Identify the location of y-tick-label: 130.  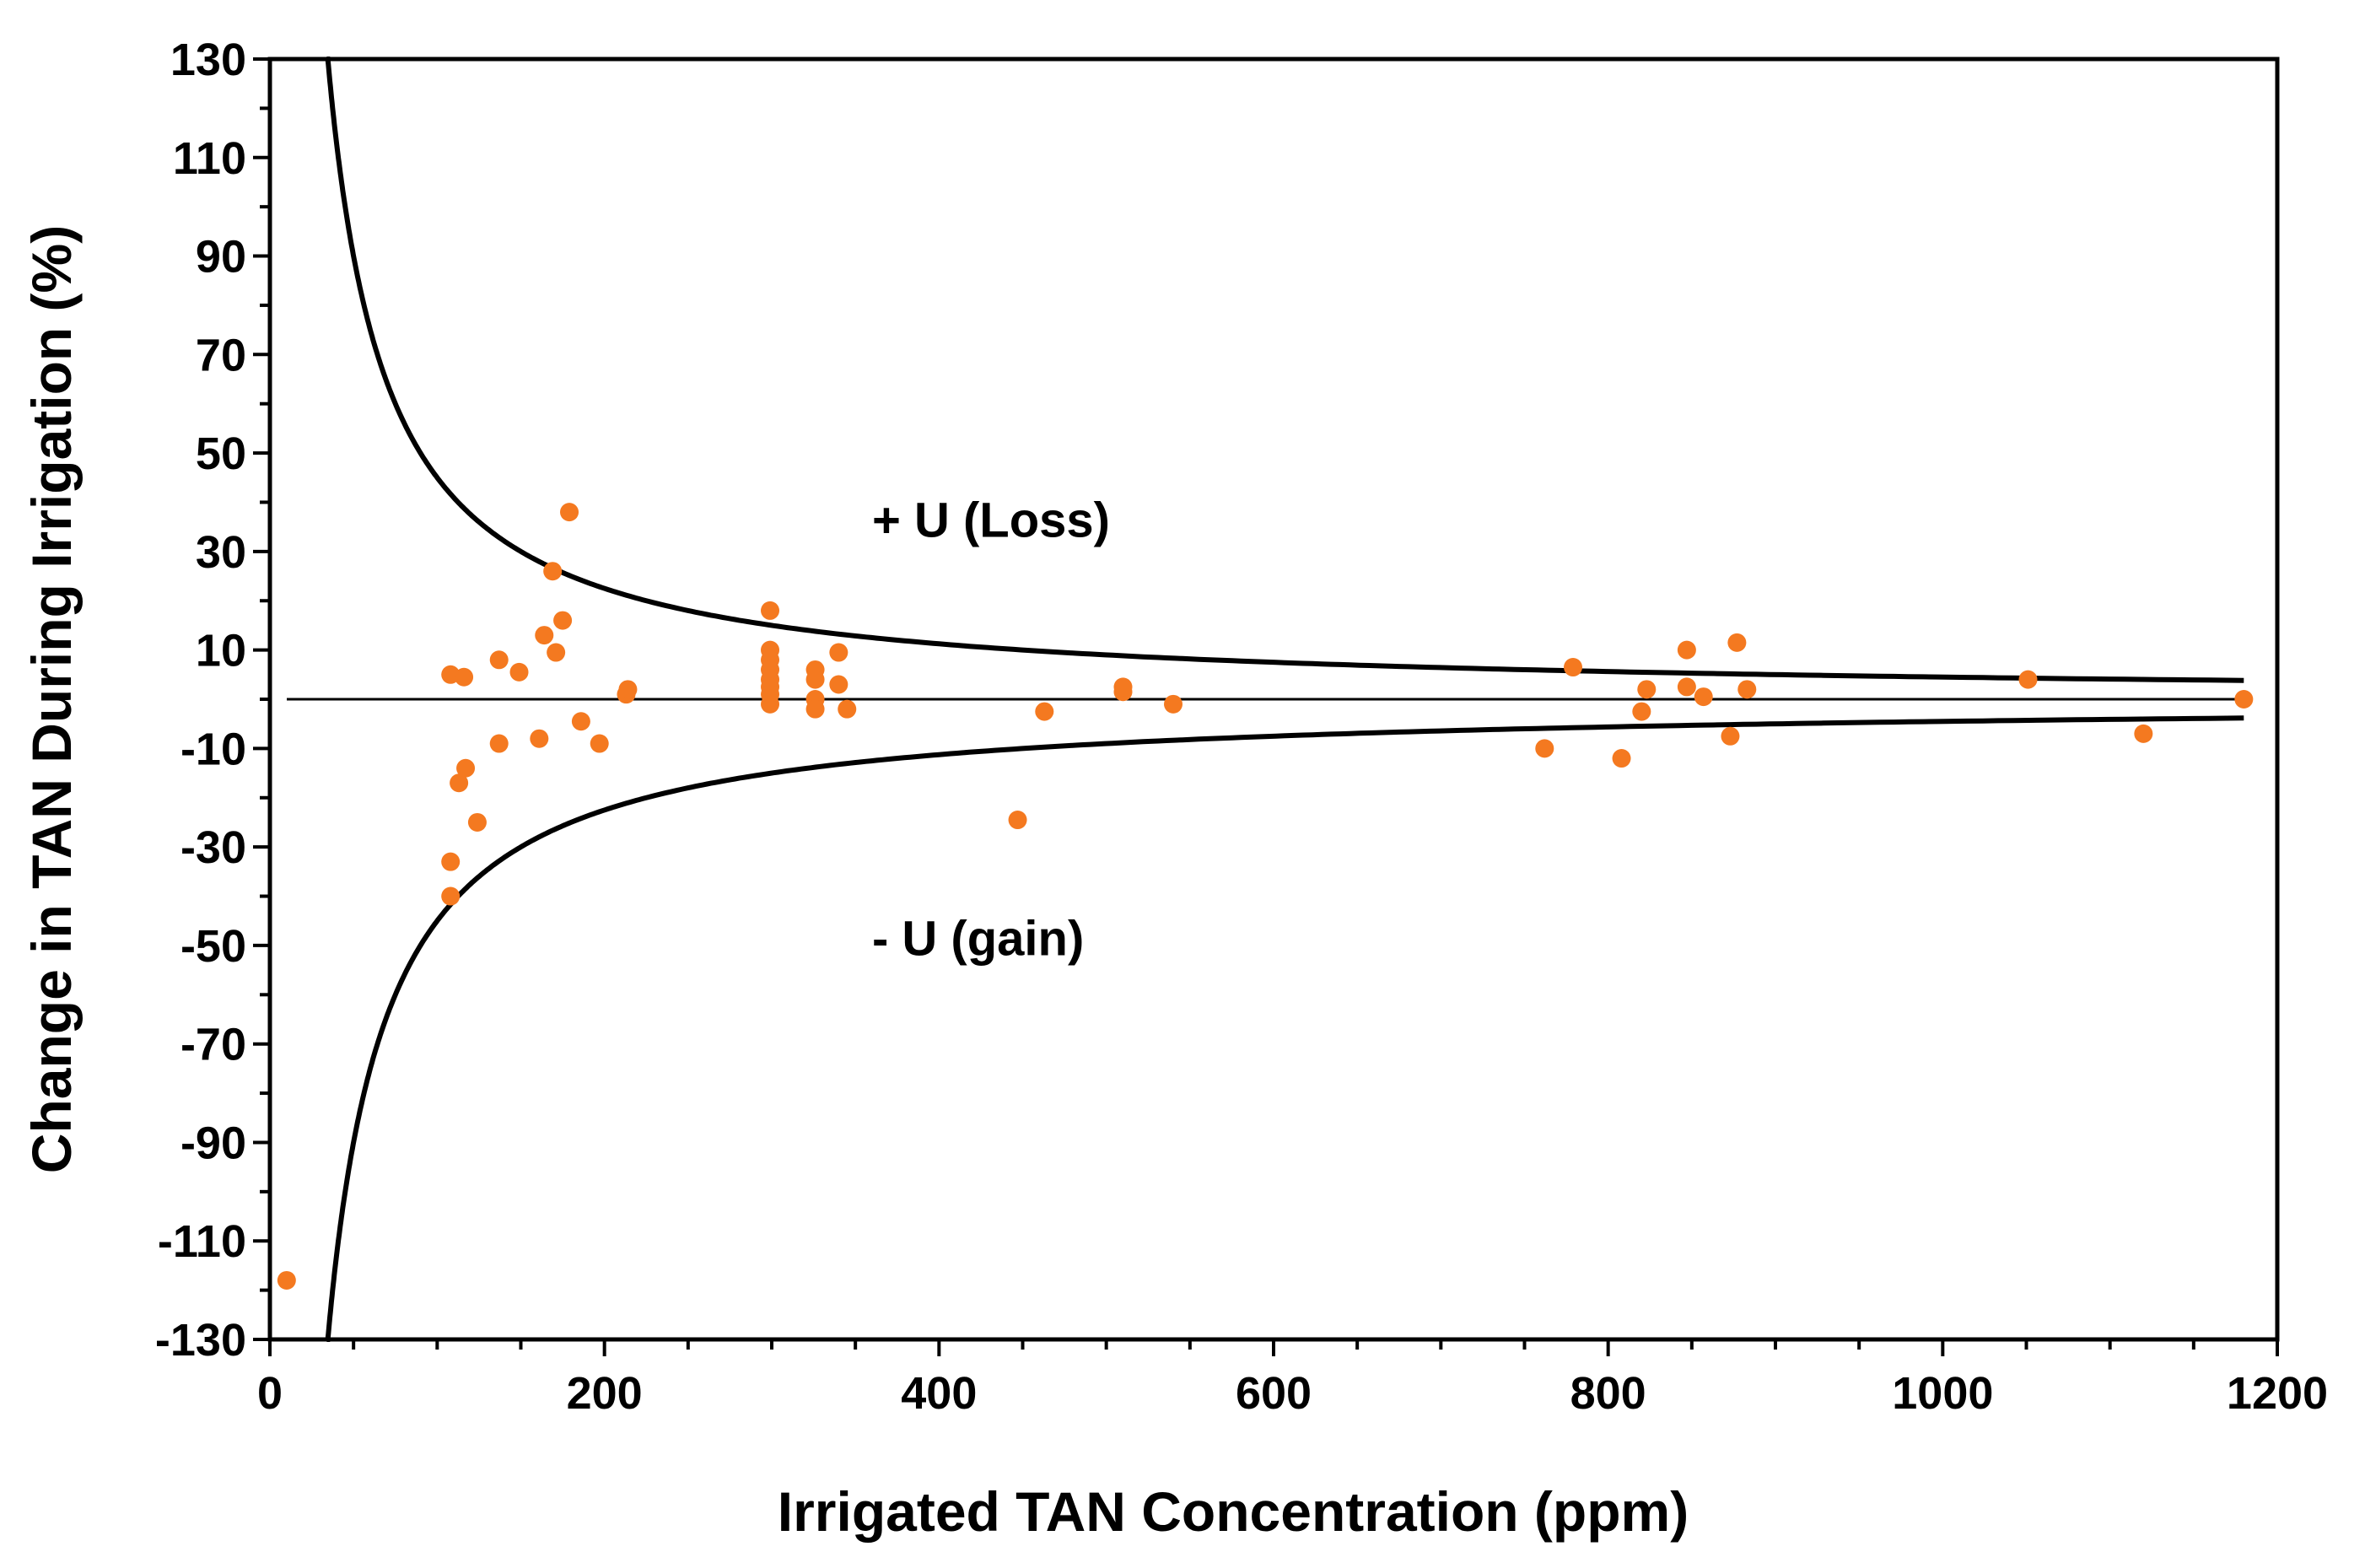
(208, 60).